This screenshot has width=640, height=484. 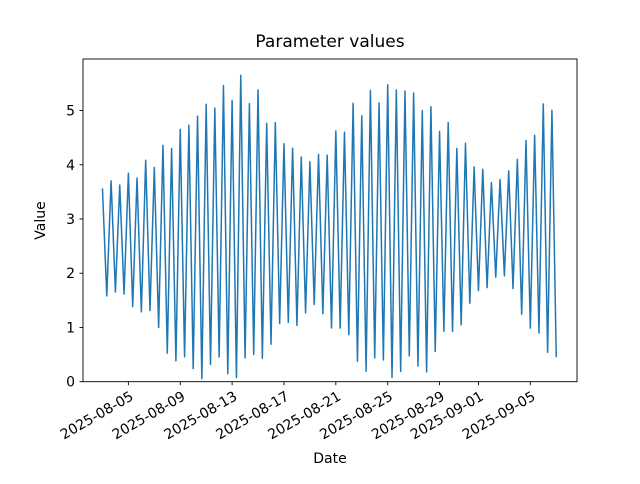 What do you see at coordinates (70, 328) in the screenshot?
I see `y-tick-label: 1` at bounding box center [70, 328].